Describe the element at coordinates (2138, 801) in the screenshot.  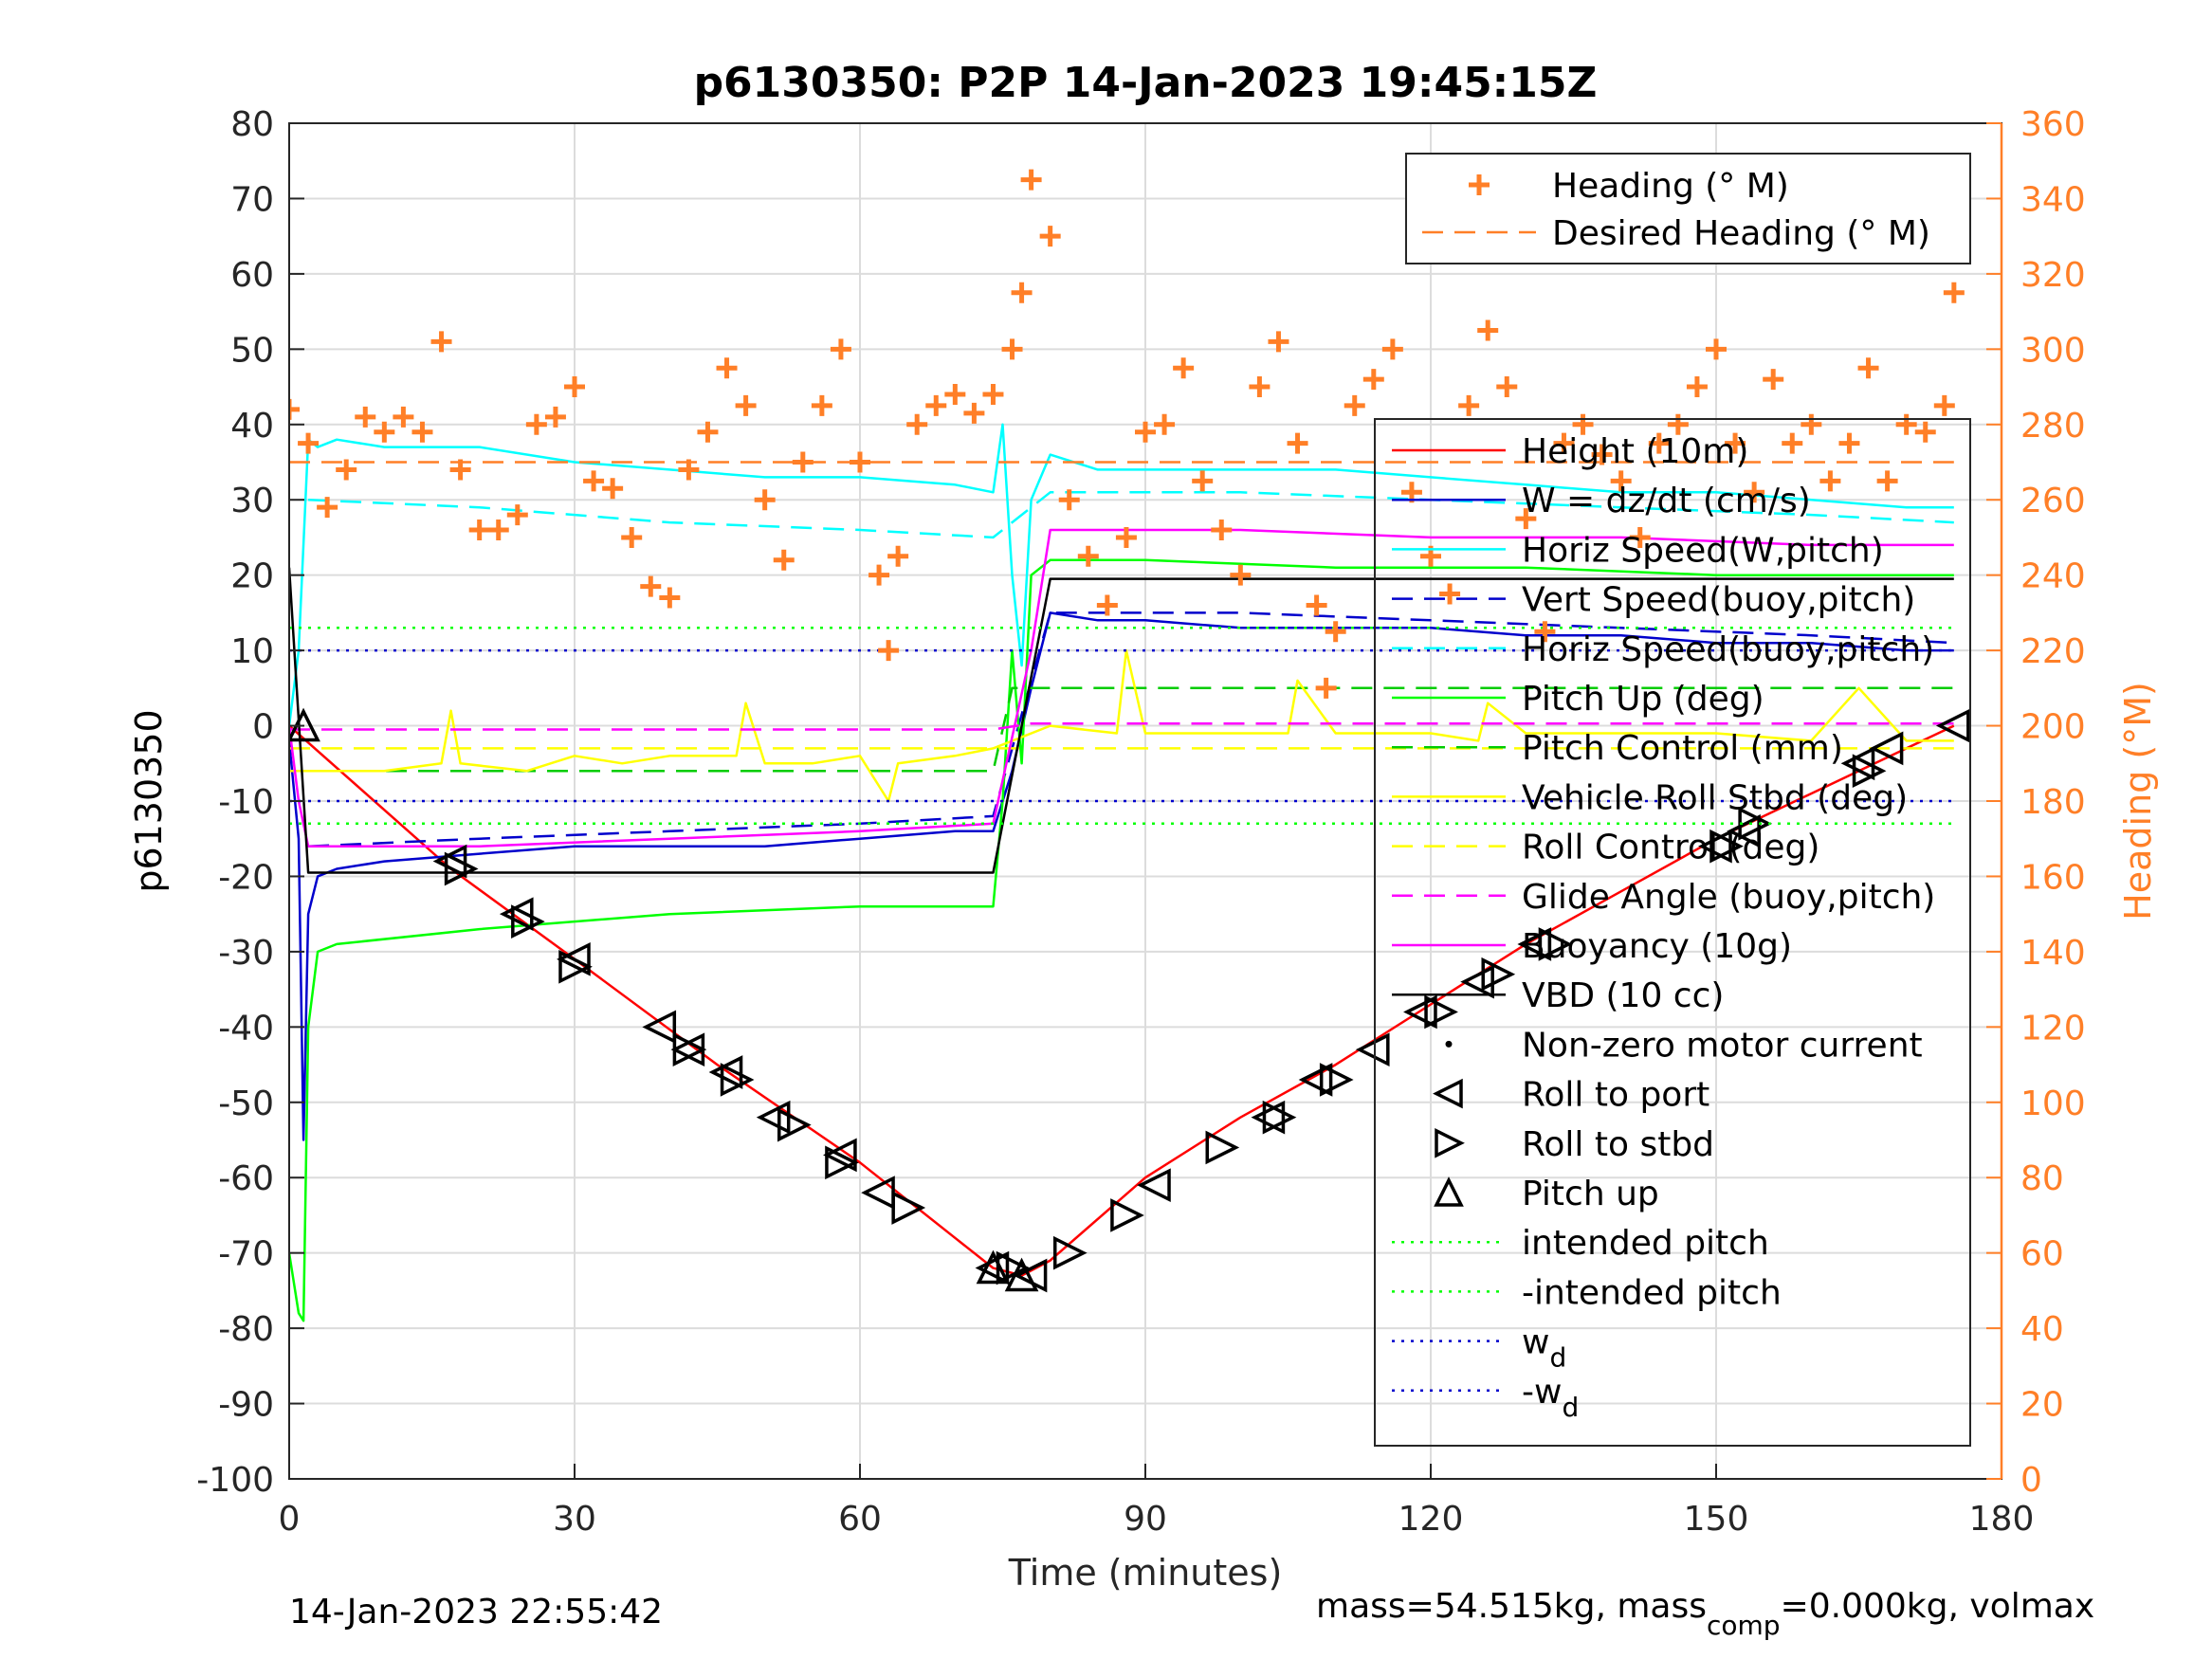
I see `y2-axis-label: Heading (°M)` at that location.